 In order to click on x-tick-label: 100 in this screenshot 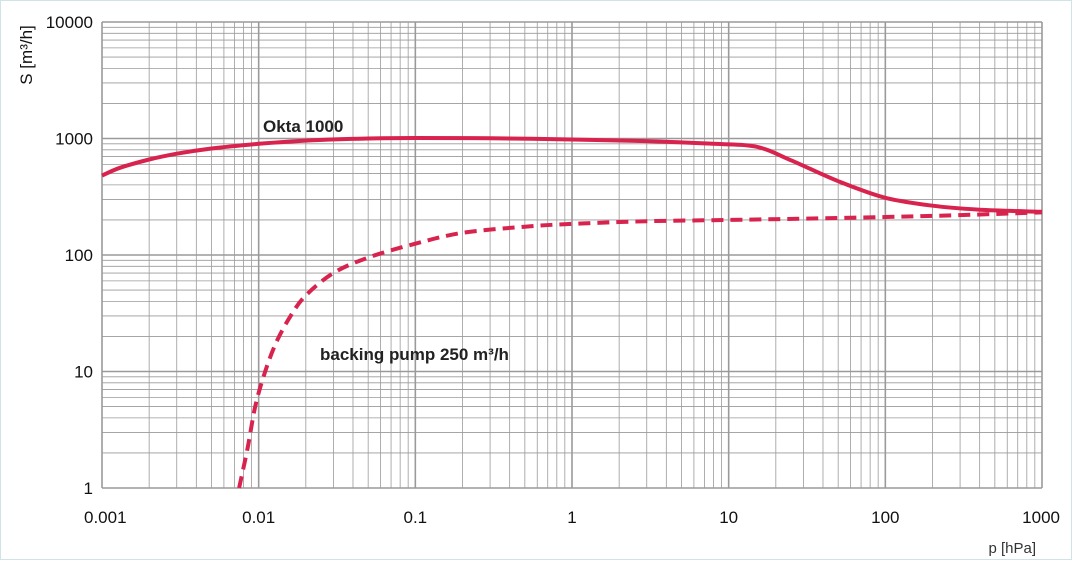, I will do `click(885, 517)`.